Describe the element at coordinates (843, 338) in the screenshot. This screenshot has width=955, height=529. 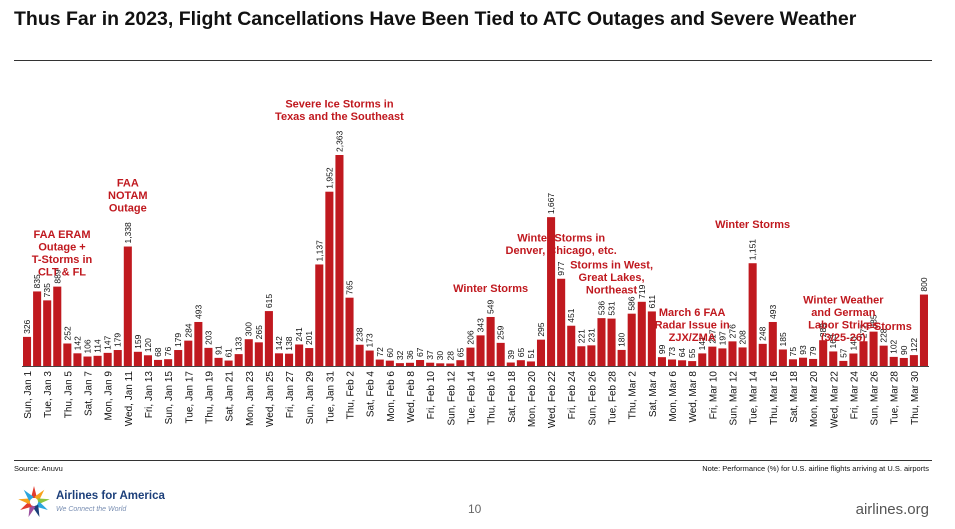
I see `annotation-line: (3/25-26)` at that location.